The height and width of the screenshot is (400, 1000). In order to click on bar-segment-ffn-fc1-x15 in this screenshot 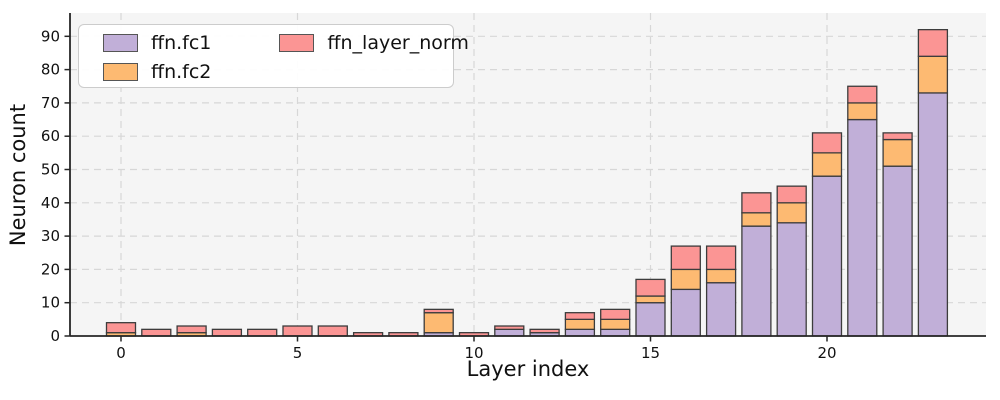, I will do `click(650, 319)`.